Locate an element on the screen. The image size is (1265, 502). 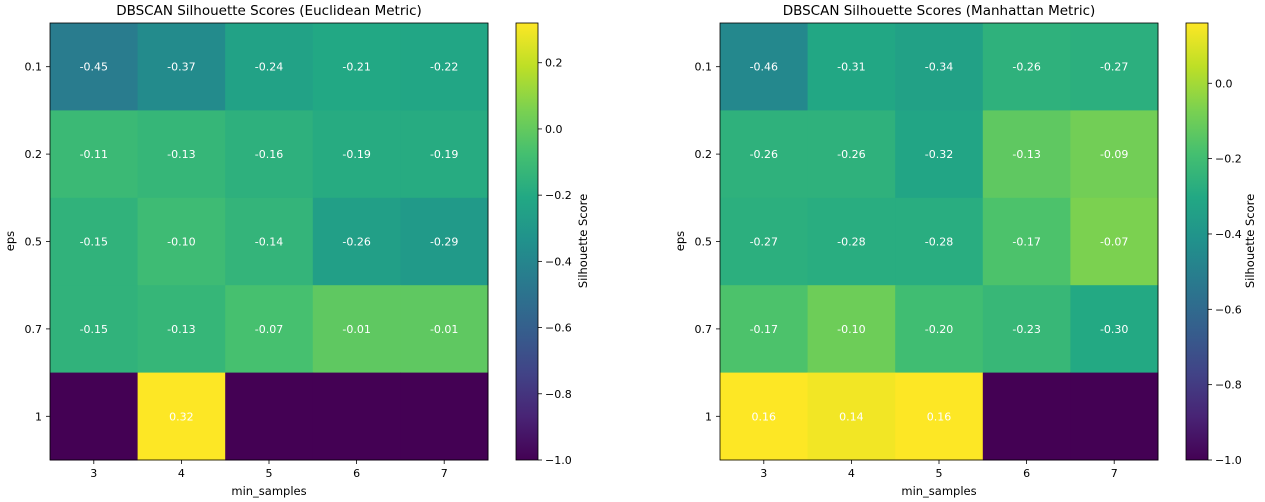
colorbar: −1.0 −0.8 −0.6 −0.4 −0.2 0.0 Silhouette Score is located at coordinates (1221, 244).